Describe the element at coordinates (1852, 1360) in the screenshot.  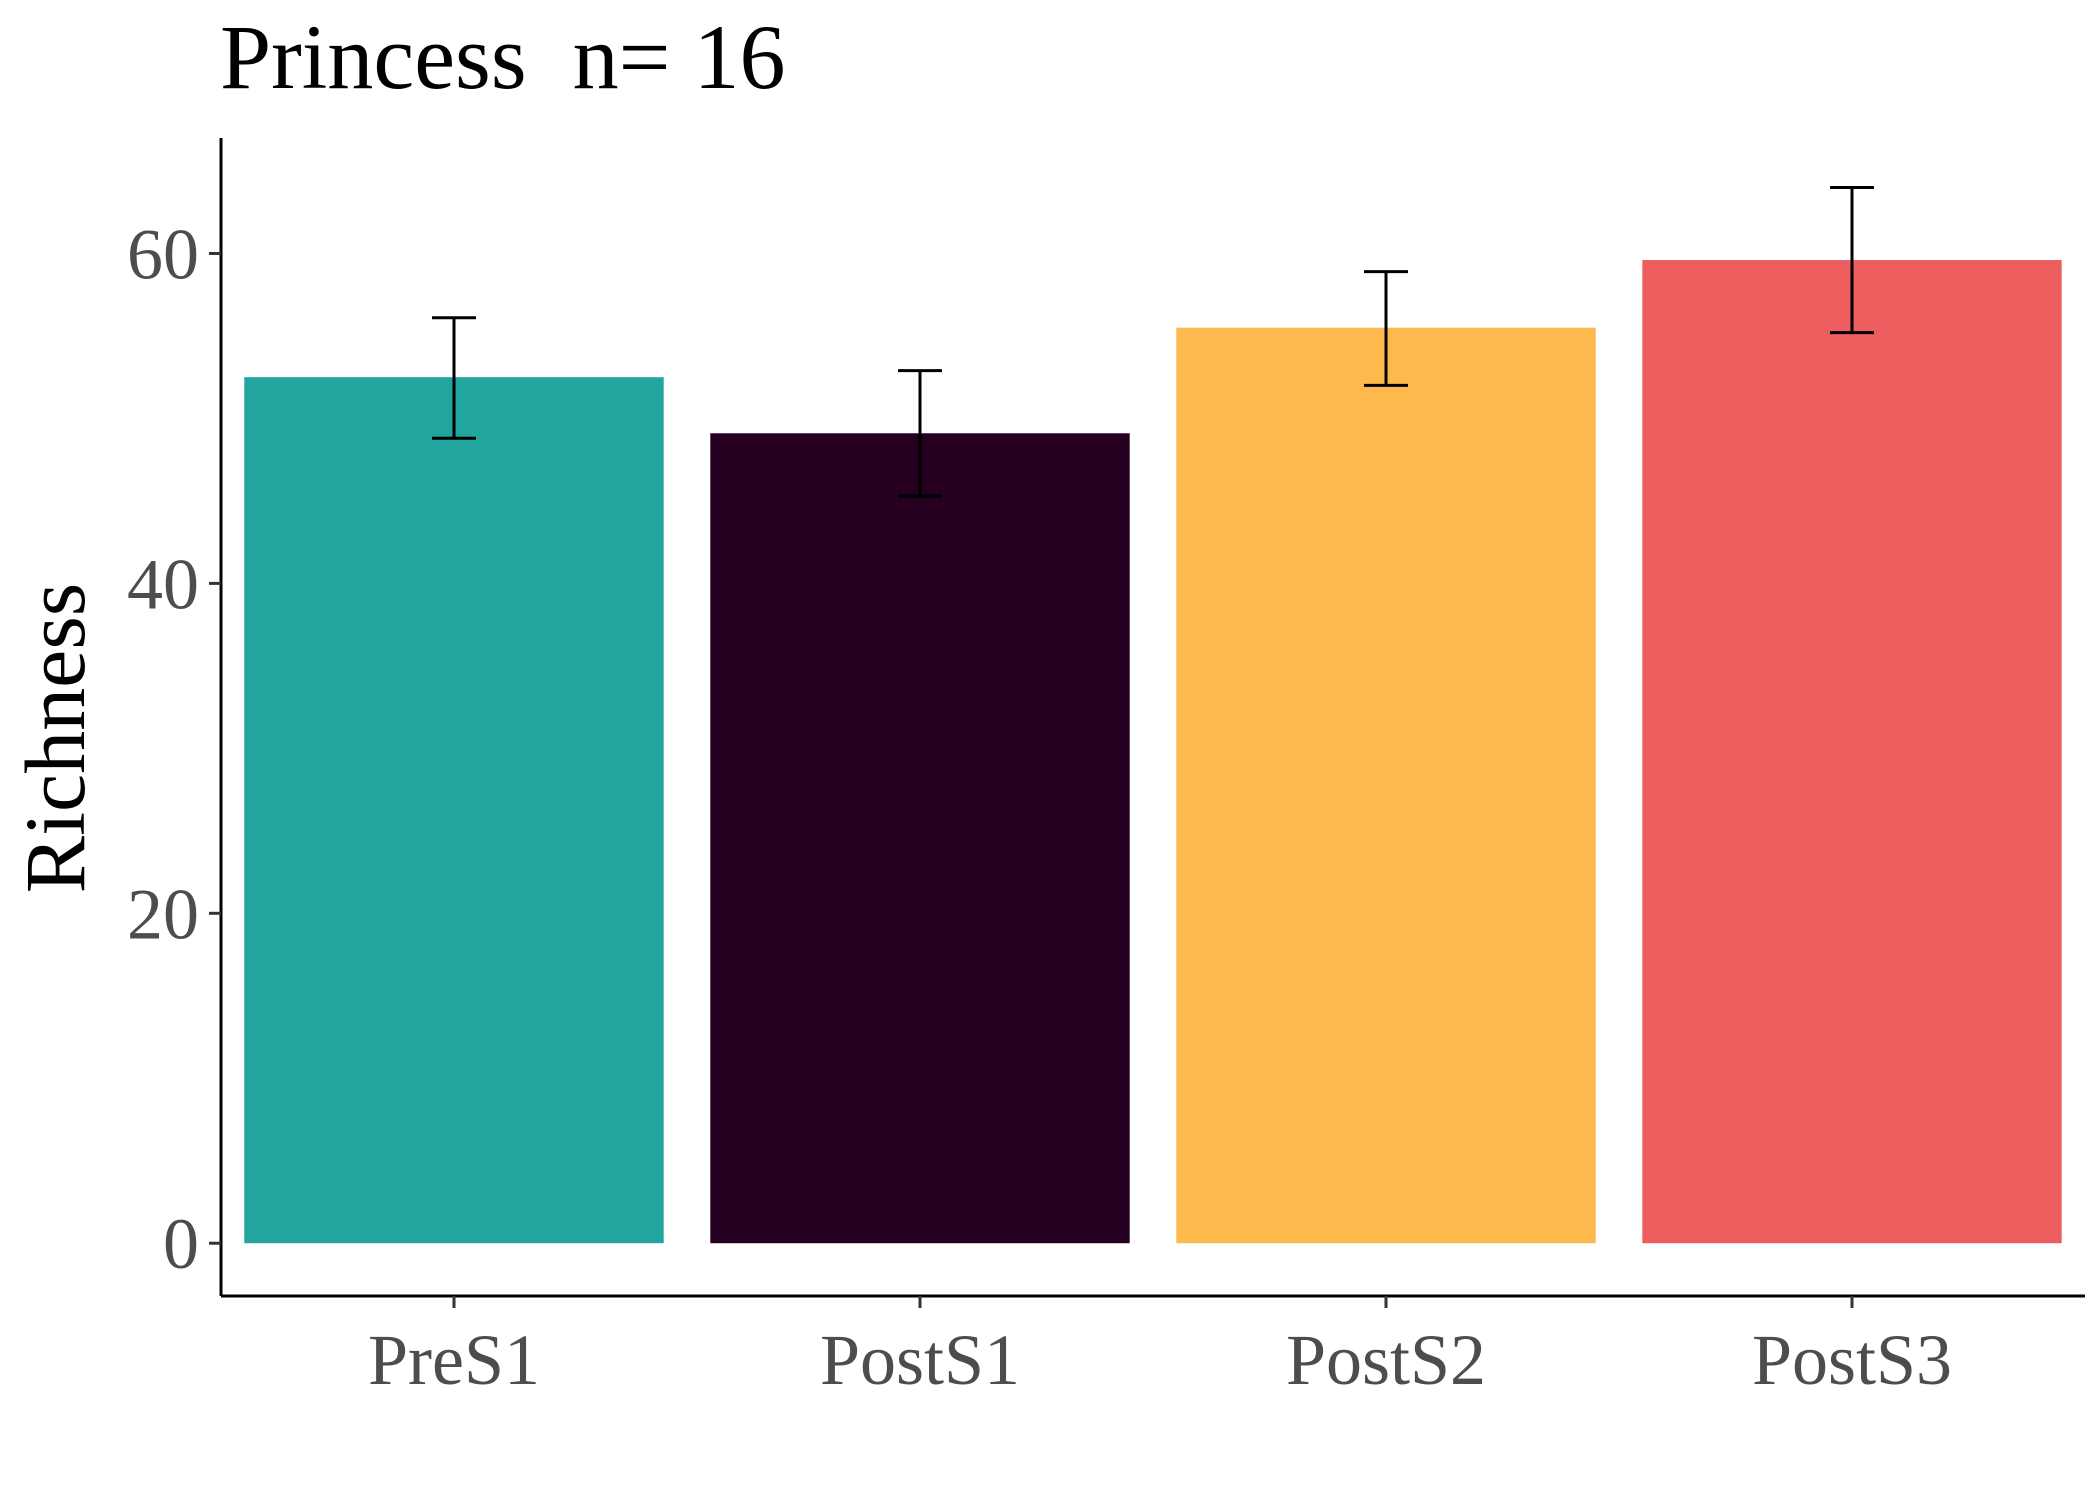
I see `x-tick-label: PostS3` at that location.